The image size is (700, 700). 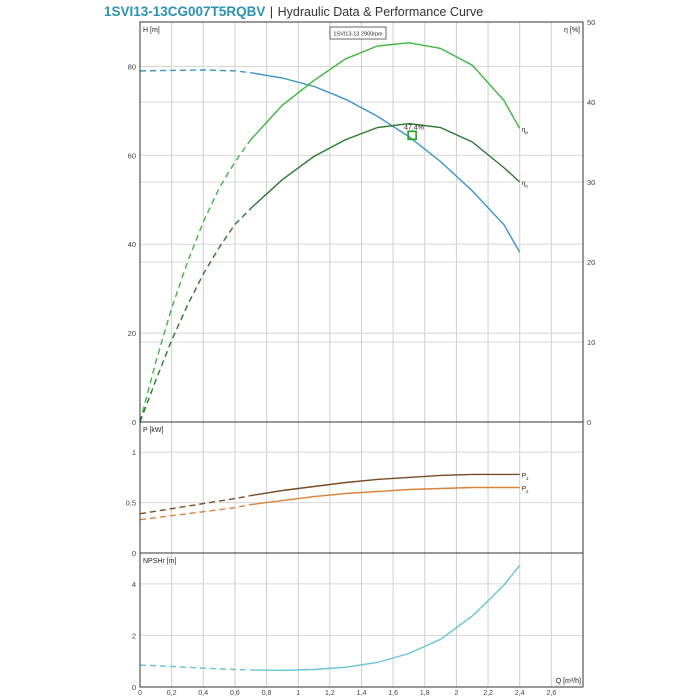 I want to click on series-eta_p-label: ηp, so click(x=525, y=130).